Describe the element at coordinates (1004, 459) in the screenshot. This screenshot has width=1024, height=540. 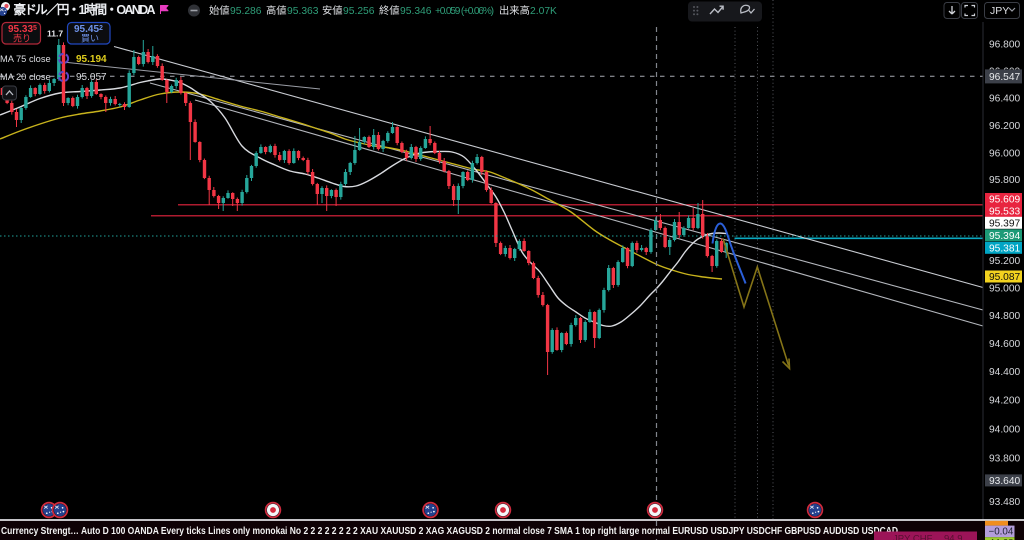
I see `svg-text: 93.800` at that location.